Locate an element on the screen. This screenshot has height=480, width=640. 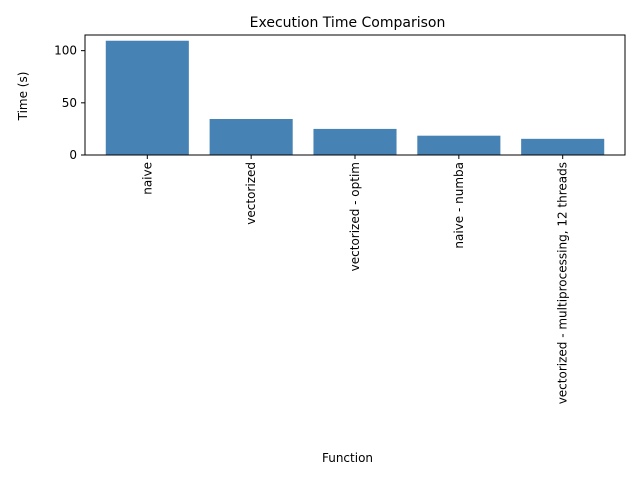
y-tick-label: 100 is located at coordinates (65, 51).